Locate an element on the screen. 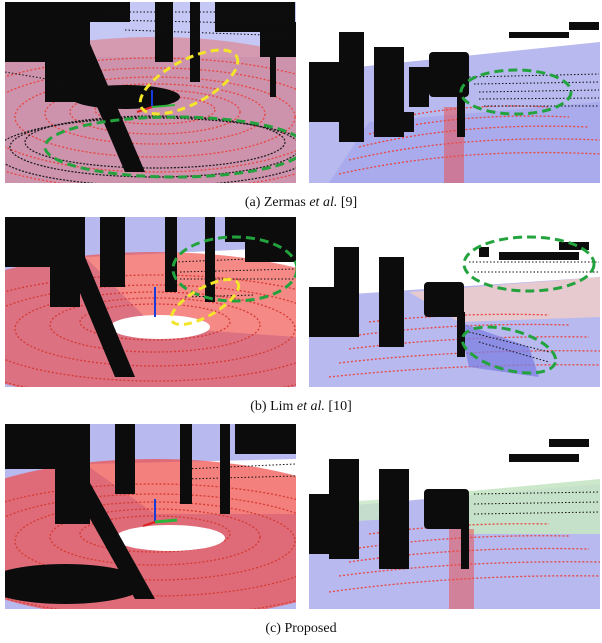 This screenshot has height=643, width=602. panel-a-left is located at coordinates (150, 92).